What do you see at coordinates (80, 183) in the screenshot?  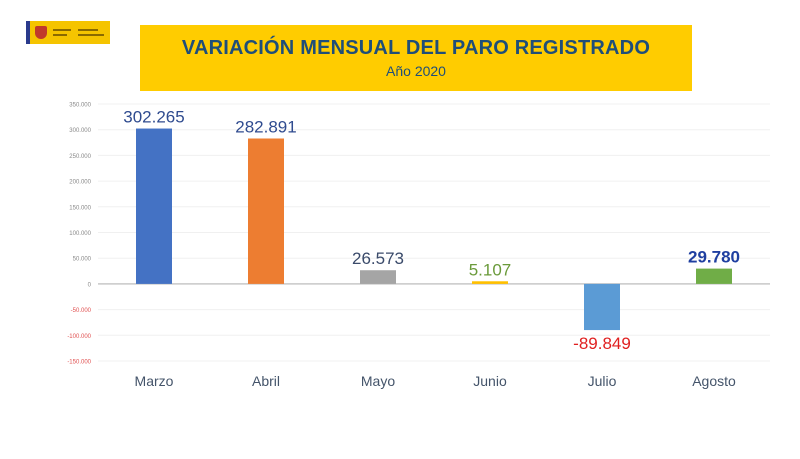 I see `y-tick-label: 200.000` at bounding box center [80, 183].